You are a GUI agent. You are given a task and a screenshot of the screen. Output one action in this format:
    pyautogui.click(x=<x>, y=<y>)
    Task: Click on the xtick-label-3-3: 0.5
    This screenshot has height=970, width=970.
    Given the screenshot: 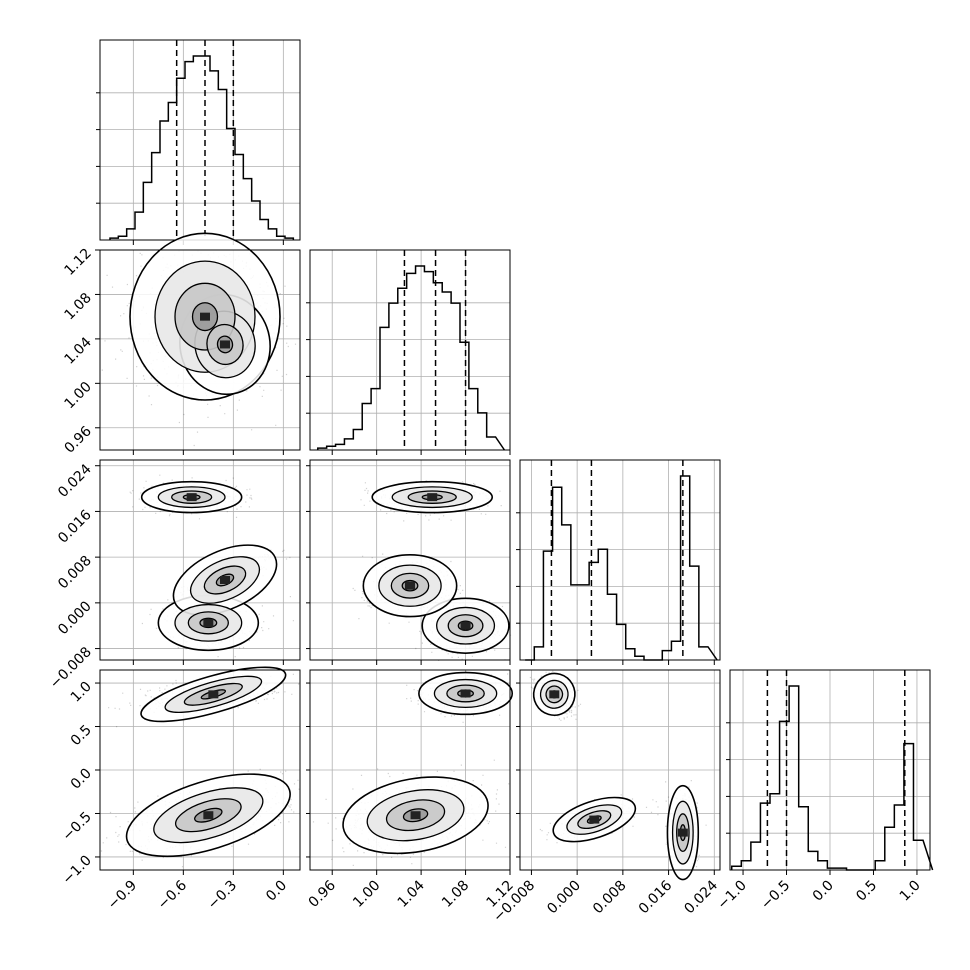 What is the action you would take?
    pyautogui.click(x=866, y=891)
    